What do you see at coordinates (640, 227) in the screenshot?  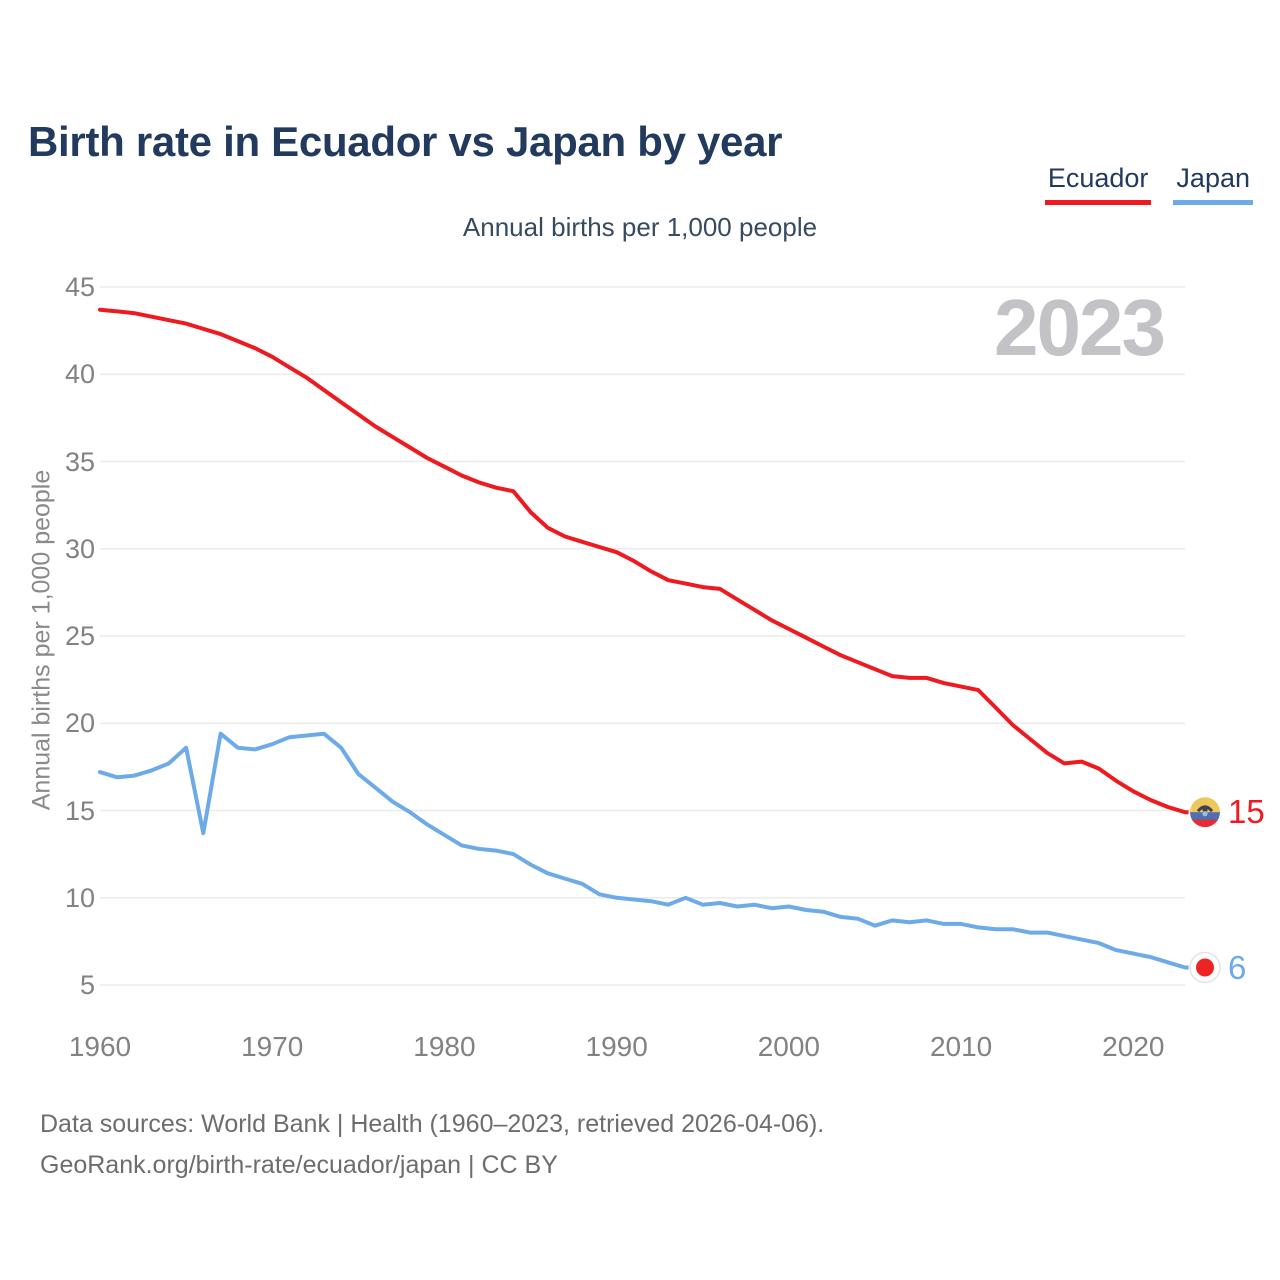 I see `chart-subtitle: Annual births per 1,000 people` at bounding box center [640, 227].